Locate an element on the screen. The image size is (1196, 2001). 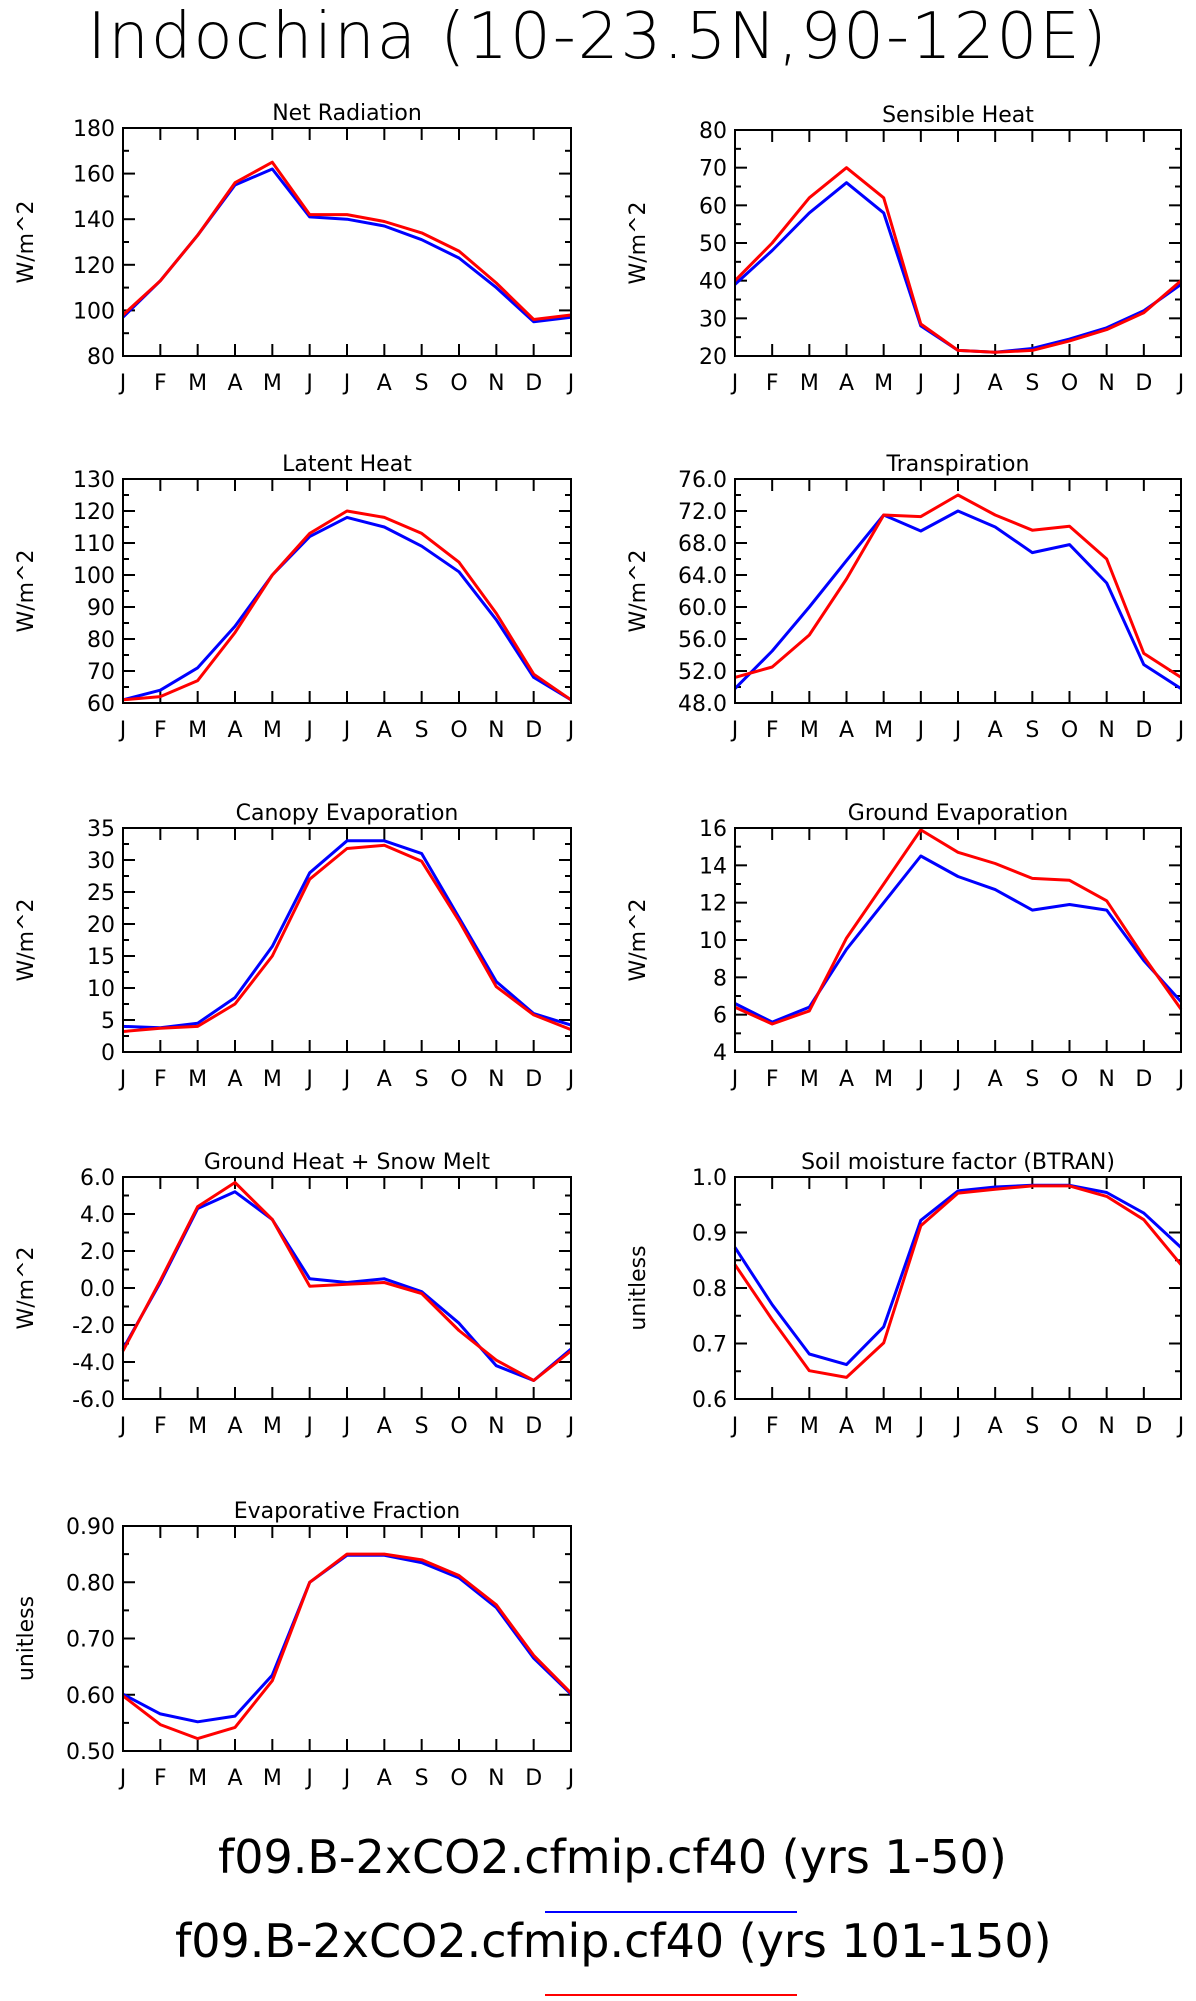
chart-6-series-2-line is located at coordinates (958, 927).